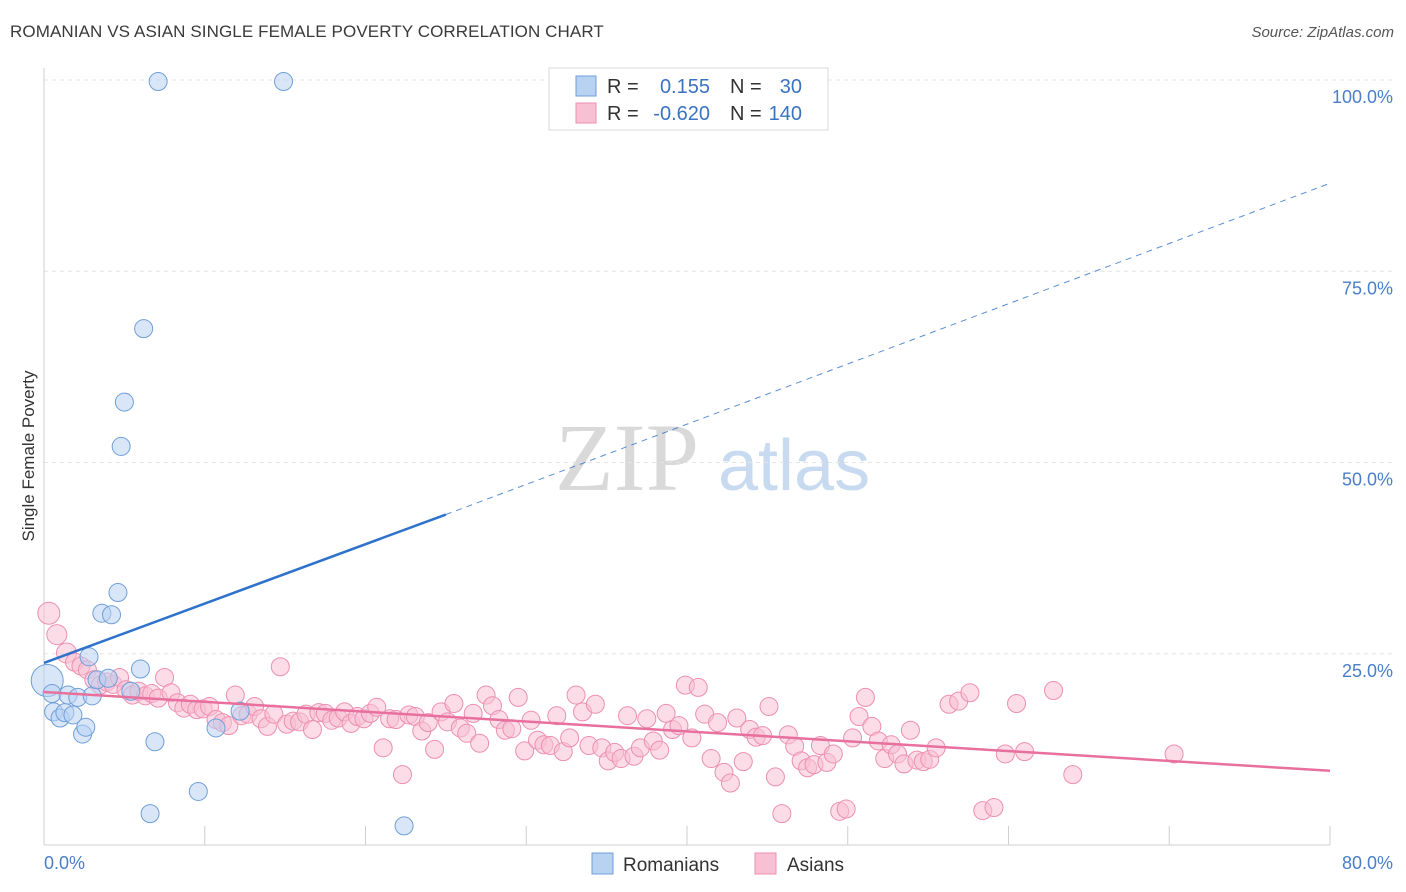  Describe the element at coordinates (602, 863) in the screenshot. I see `romanians-bottom-swatch` at that location.